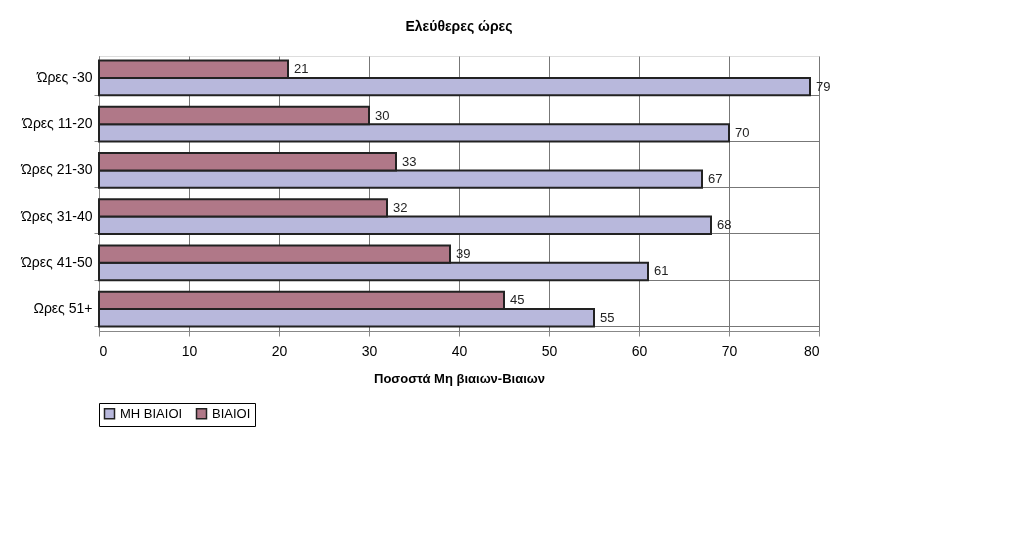 The height and width of the screenshot is (556, 1017). Describe the element at coordinates (715, 179) in the screenshot. I see `data-label: 67` at that location.